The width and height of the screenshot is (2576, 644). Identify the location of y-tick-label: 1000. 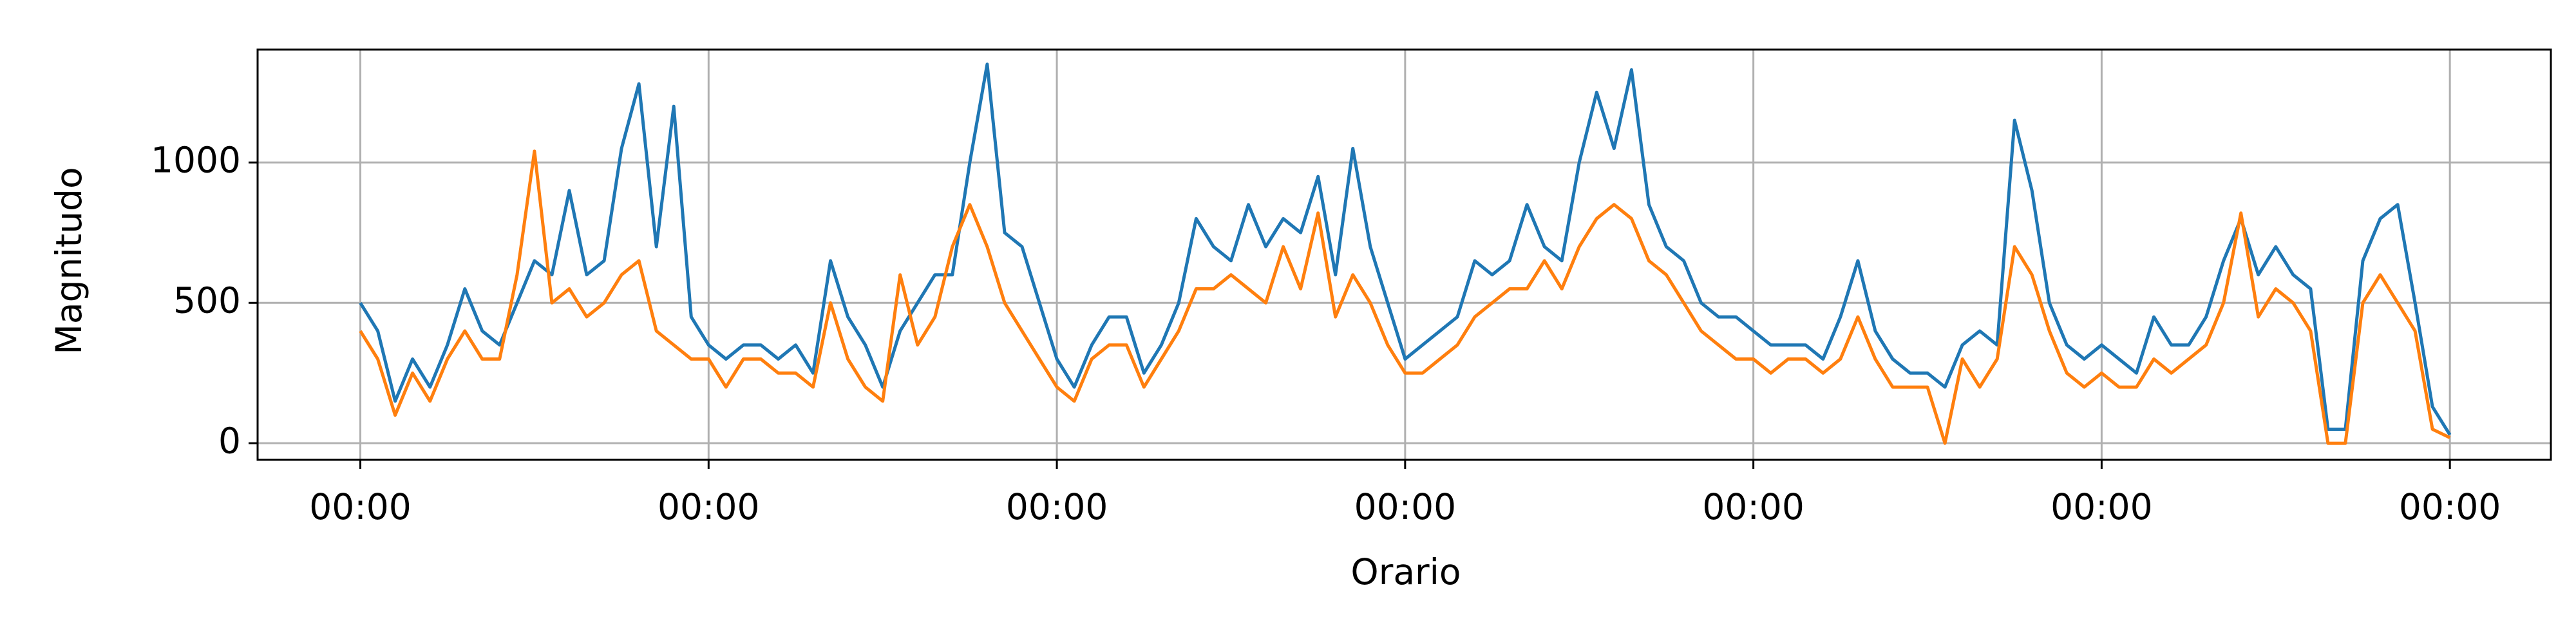
(196, 159).